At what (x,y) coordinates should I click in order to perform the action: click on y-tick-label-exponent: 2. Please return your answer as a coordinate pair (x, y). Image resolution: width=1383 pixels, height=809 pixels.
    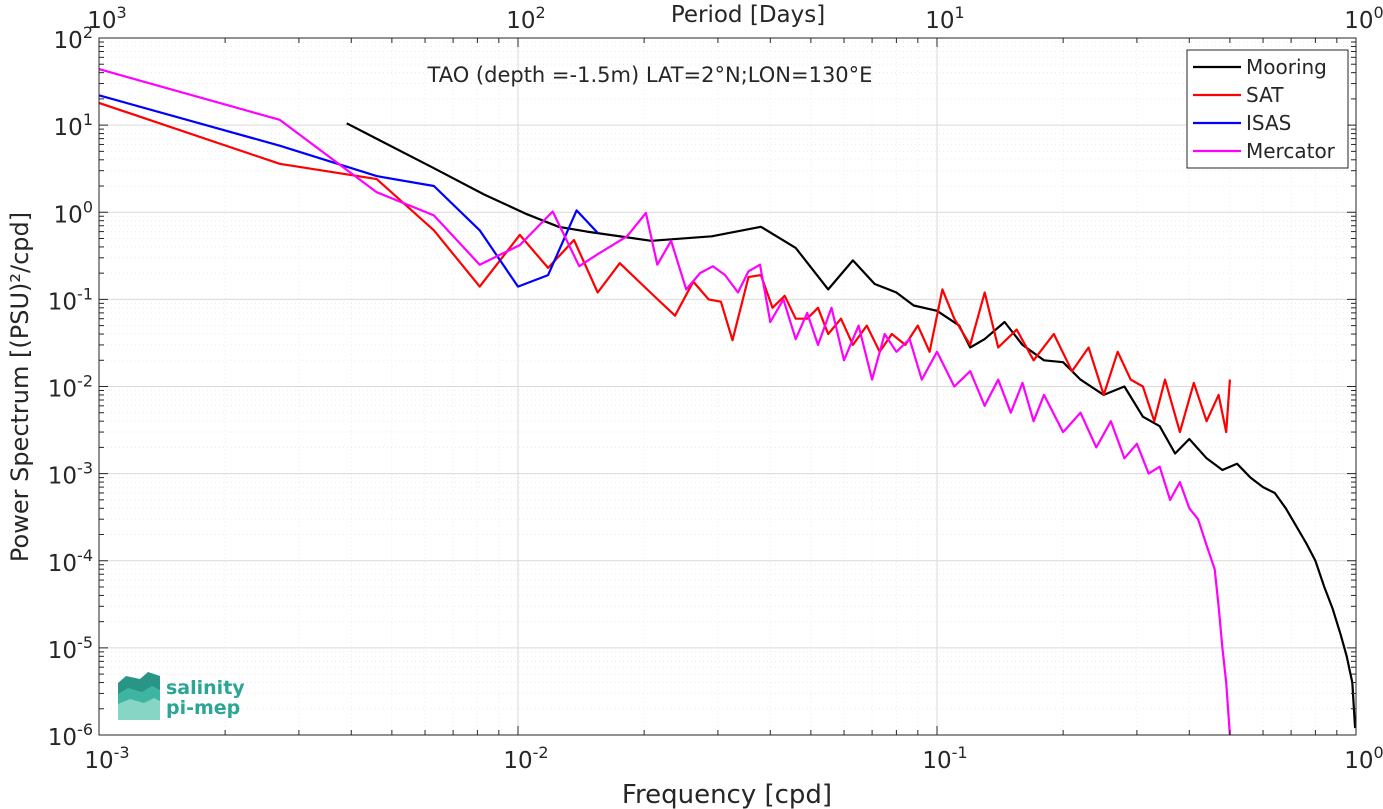
    Looking at the image, I should click on (88, 32).